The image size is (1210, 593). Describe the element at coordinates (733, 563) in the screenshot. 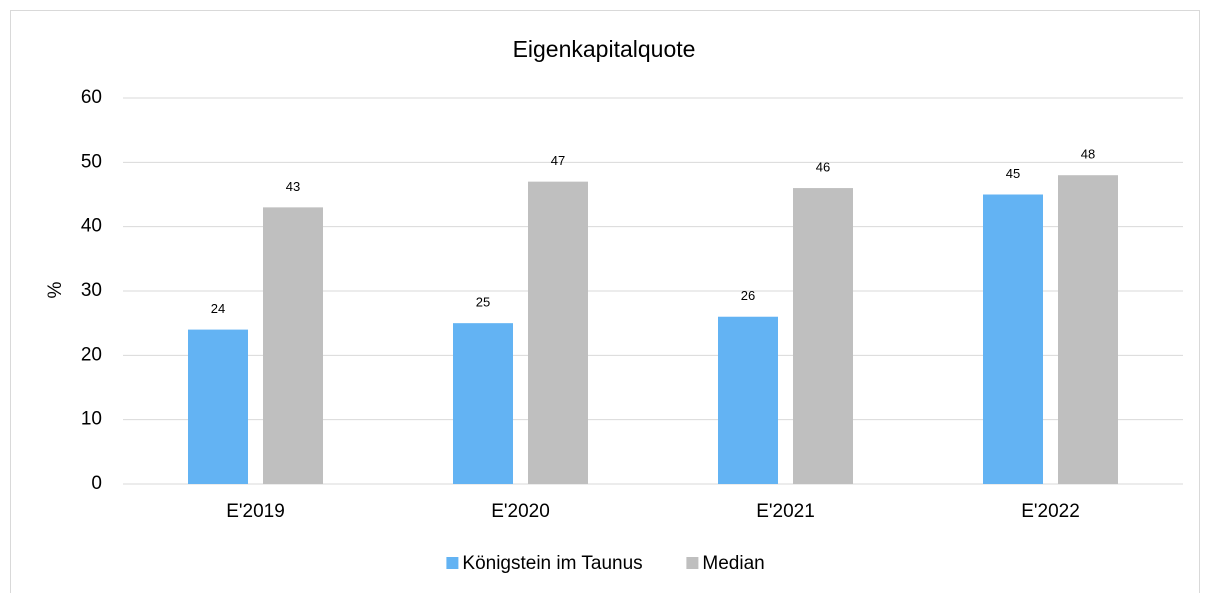

I see `legend-label: Median` at that location.